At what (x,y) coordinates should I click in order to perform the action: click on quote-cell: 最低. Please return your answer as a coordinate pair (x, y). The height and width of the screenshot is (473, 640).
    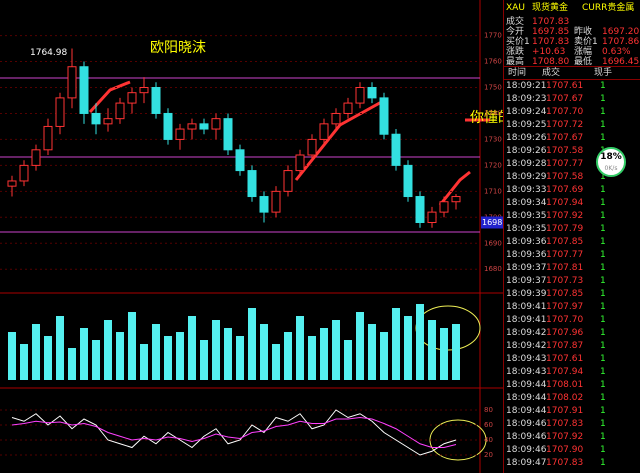
    Looking at the image, I should click on (583, 62).